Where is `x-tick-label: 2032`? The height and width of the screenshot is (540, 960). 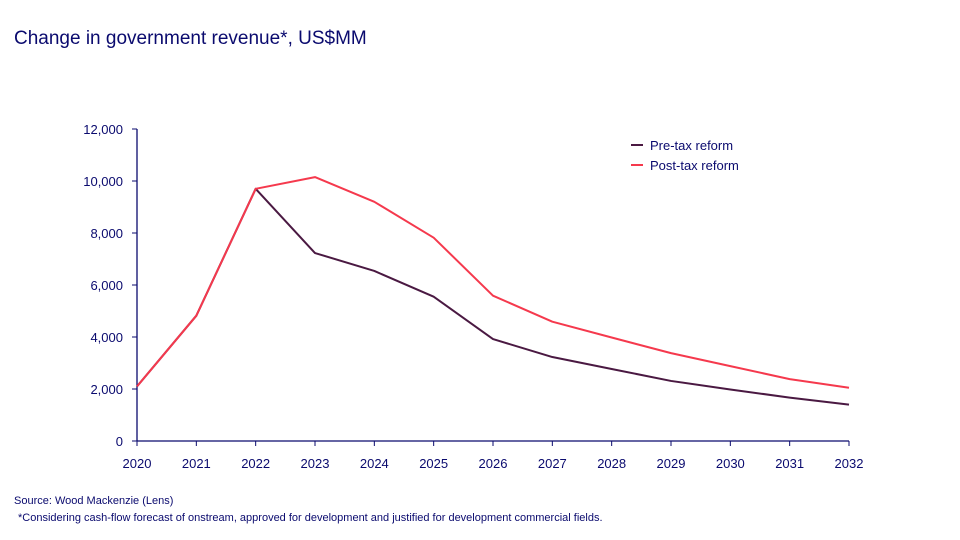
x-tick-label: 2032 is located at coordinates (849, 463).